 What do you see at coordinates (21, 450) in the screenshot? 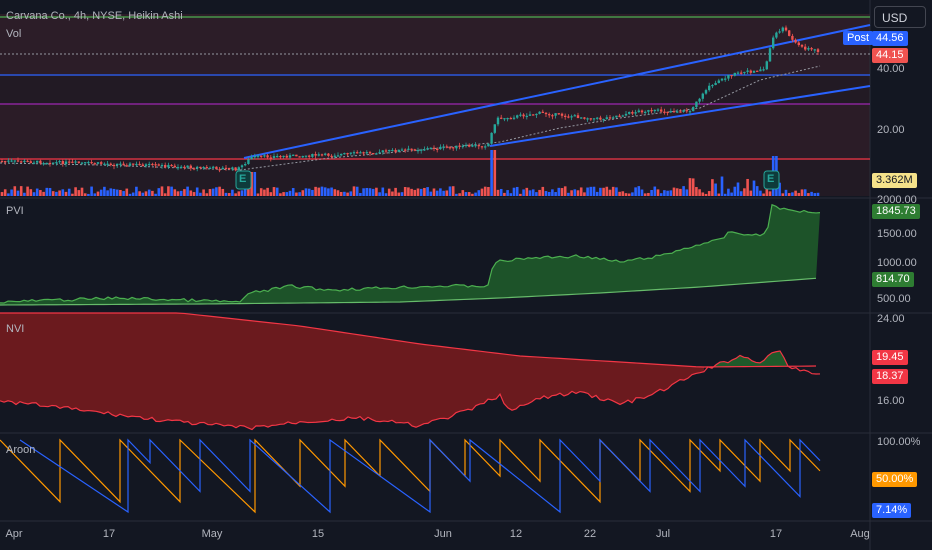
I see `aroon-title: Aroon` at bounding box center [21, 450].